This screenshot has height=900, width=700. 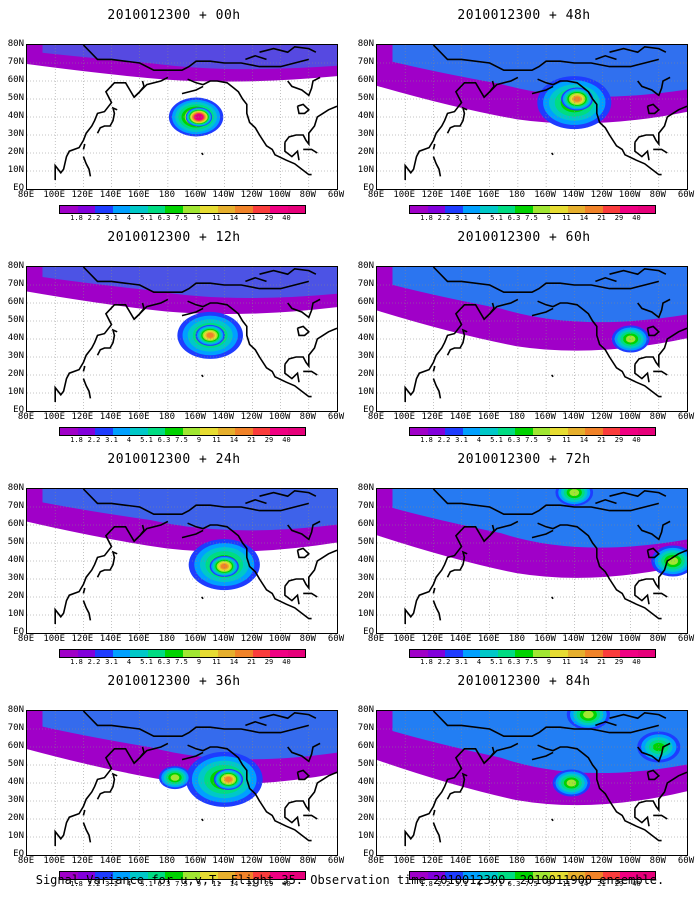 What do you see at coordinates (189, 735) in the screenshot?
I see `variance-field-mid` at bounding box center [189, 735].